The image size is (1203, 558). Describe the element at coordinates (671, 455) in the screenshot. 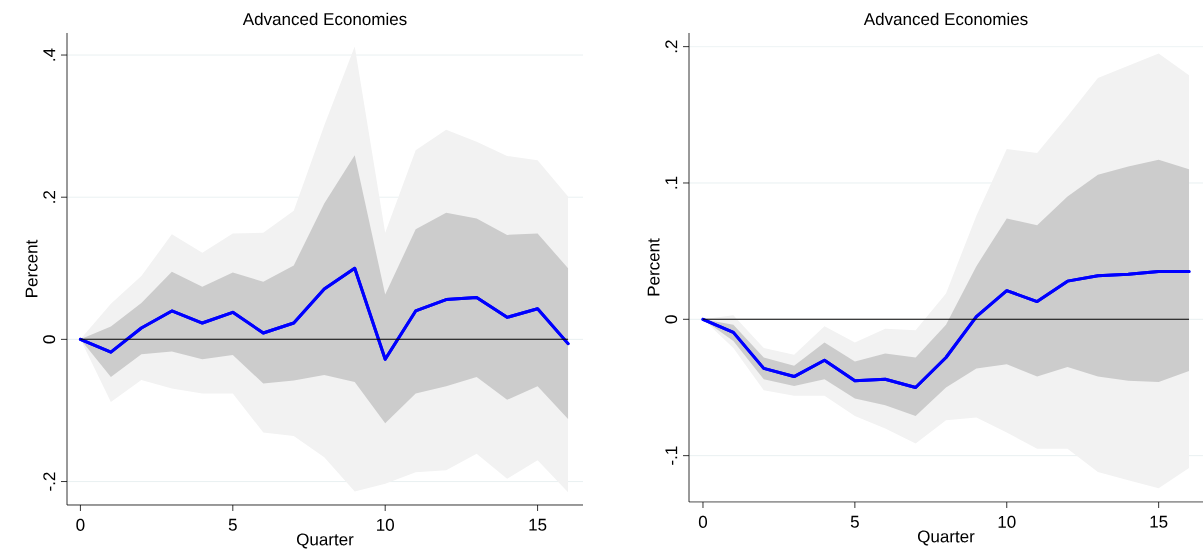

I see `y-tick-label: -.1` at that location.